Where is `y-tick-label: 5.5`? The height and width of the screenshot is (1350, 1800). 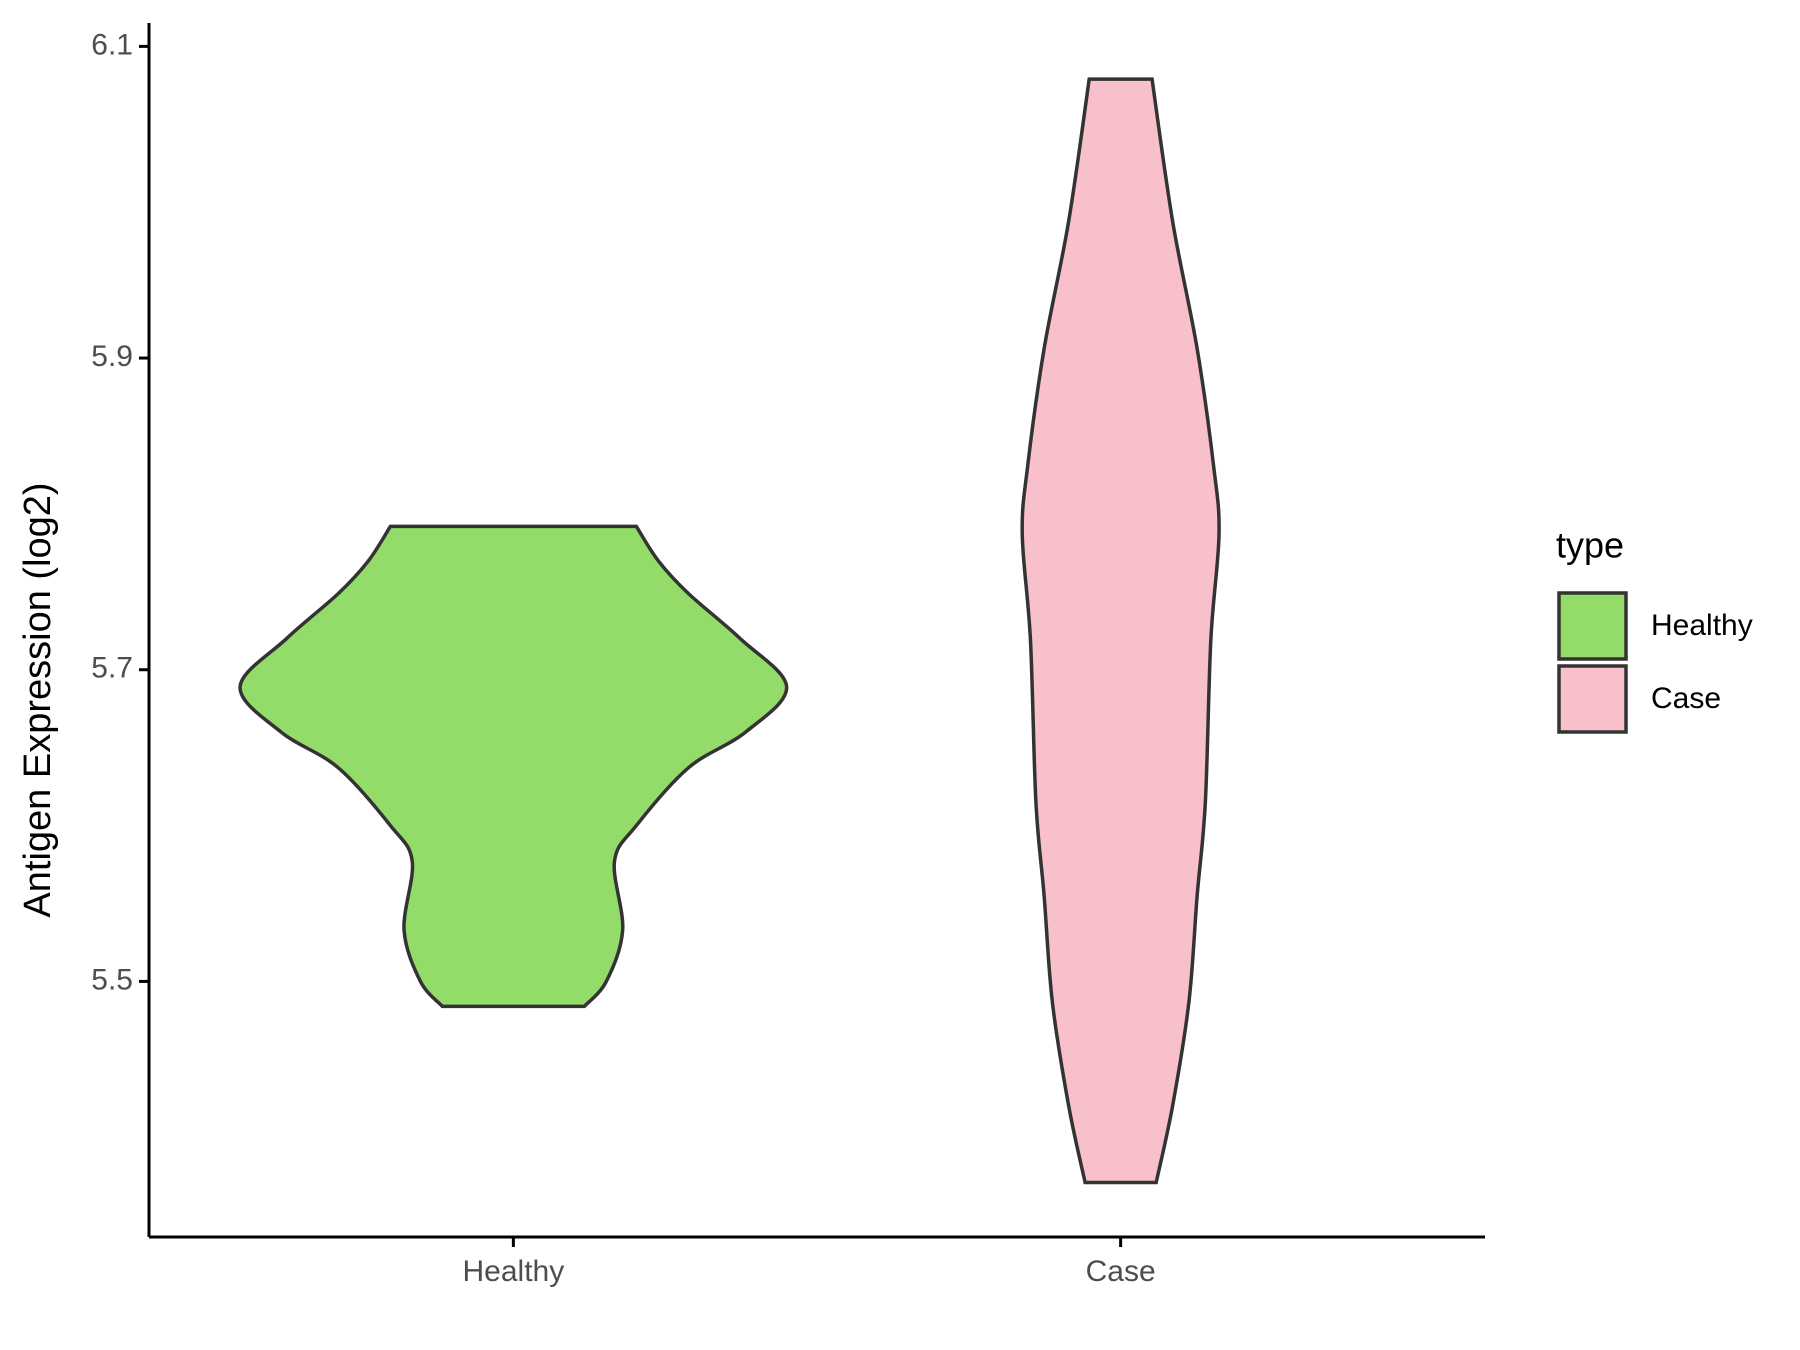 y-tick-label: 5.5 is located at coordinates (112, 979).